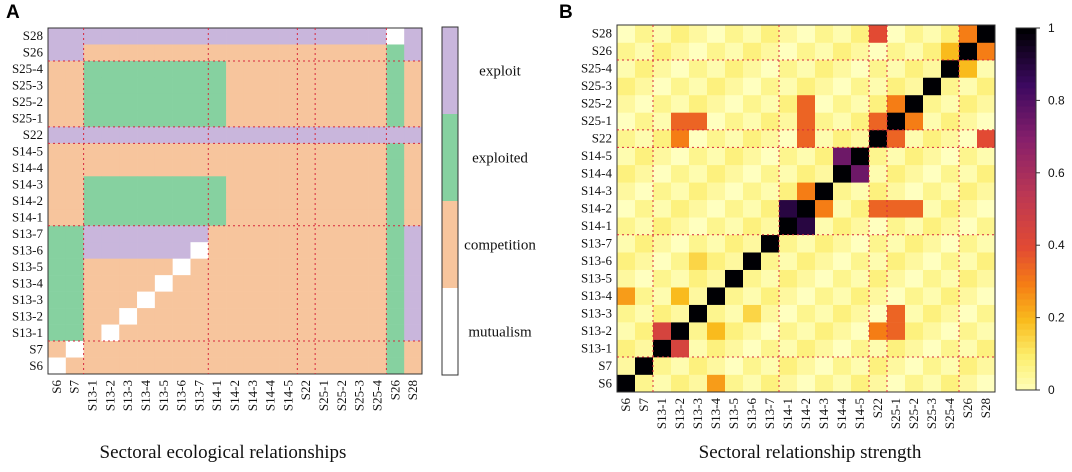 The width and height of the screenshot is (1072, 472). I want to click on xtick-a: S14-4, so click(270, 396).